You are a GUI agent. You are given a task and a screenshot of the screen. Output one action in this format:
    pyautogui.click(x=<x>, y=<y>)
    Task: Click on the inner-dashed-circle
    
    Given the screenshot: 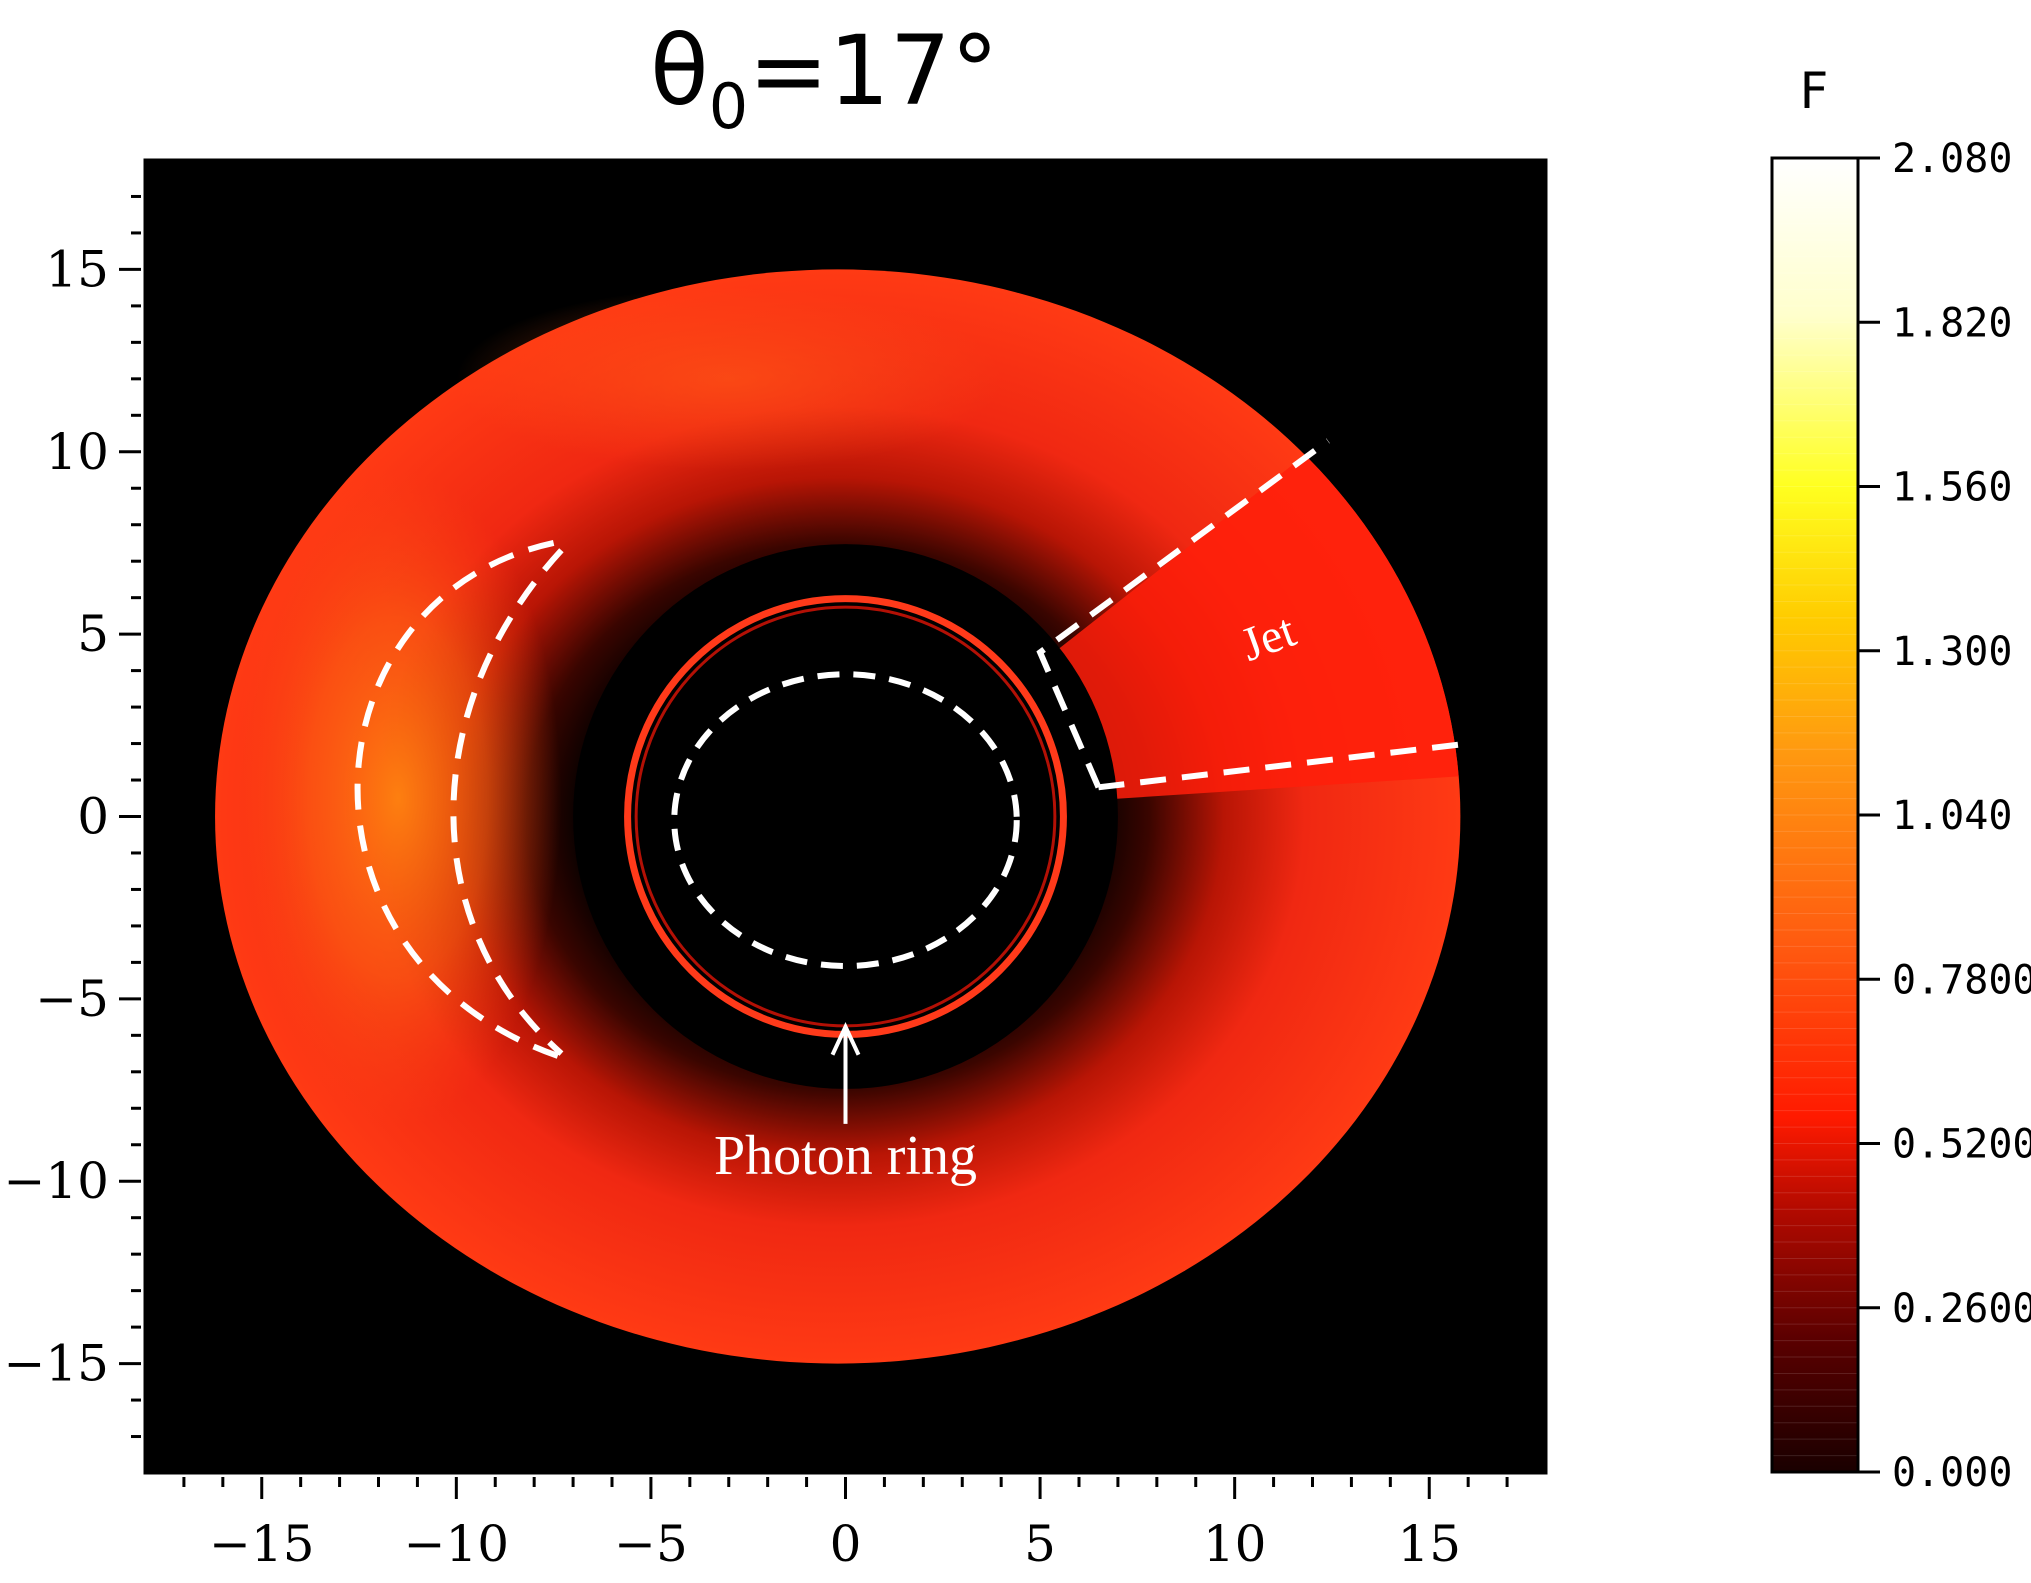 What is the action you would take?
    pyautogui.click(x=845, y=820)
    